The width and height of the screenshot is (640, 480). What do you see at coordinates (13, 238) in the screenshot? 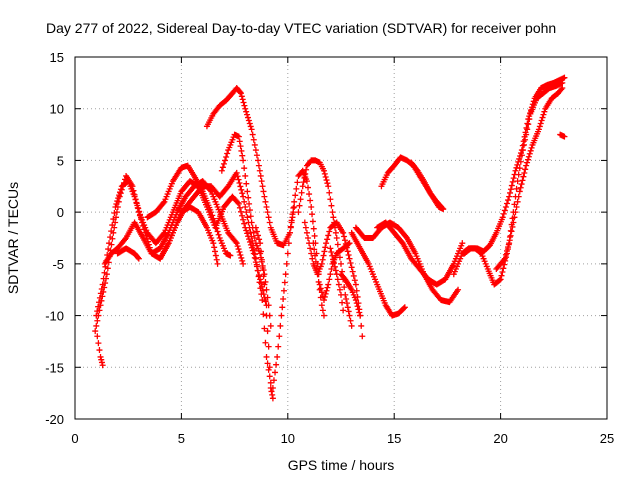
I see `y-axis-label: SDTVAR / TECUs` at bounding box center [13, 238].